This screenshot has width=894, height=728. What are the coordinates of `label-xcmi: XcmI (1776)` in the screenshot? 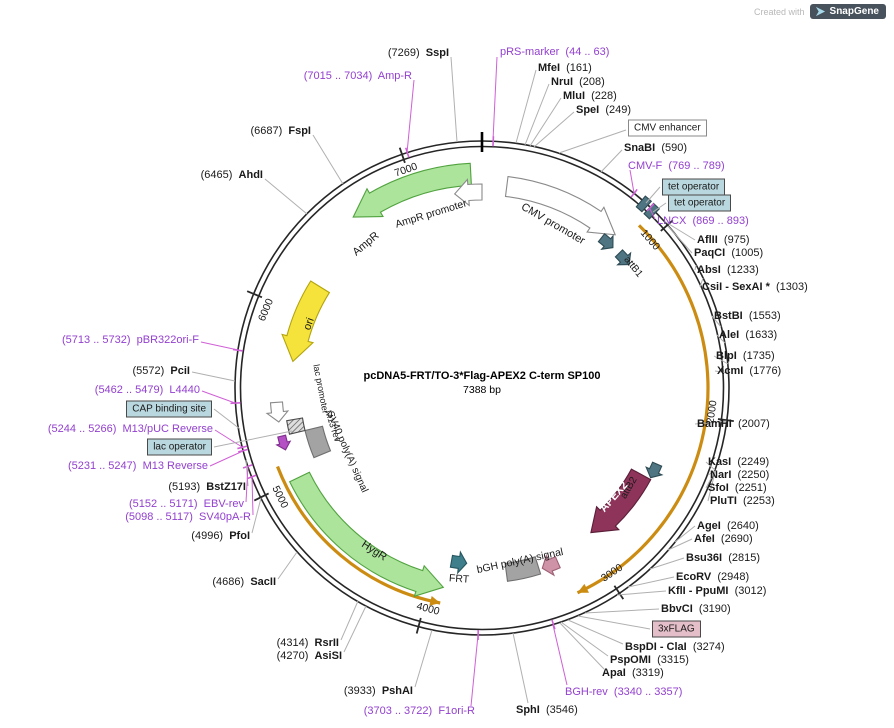 It's located at (749, 371).